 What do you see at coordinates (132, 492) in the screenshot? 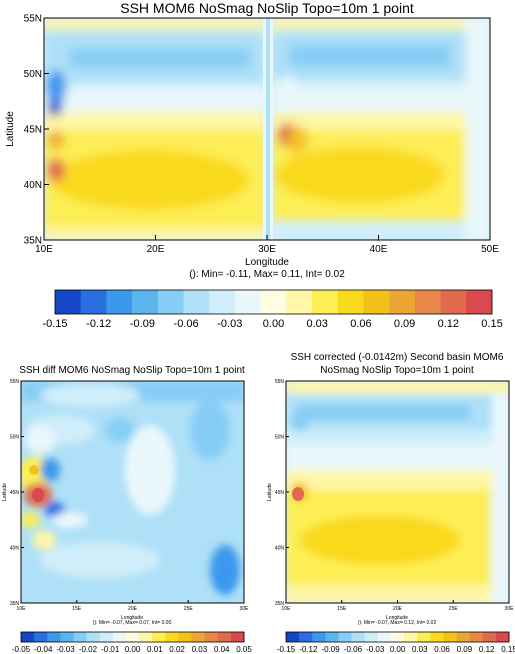
I see `bl-field` at bounding box center [132, 492].